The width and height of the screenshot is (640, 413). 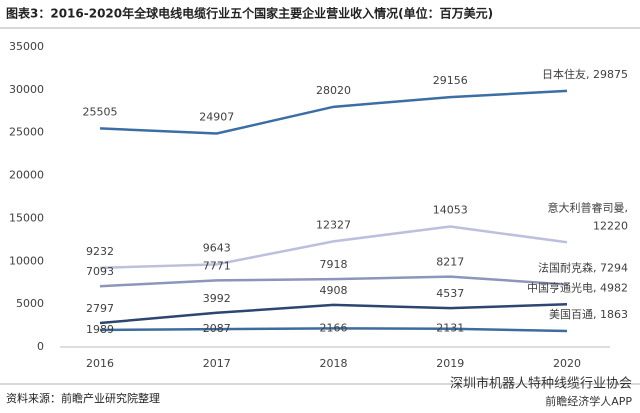 What do you see at coordinates (217, 265) in the screenshot?
I see `data-label: 7771` at bounding box center [217, 265].